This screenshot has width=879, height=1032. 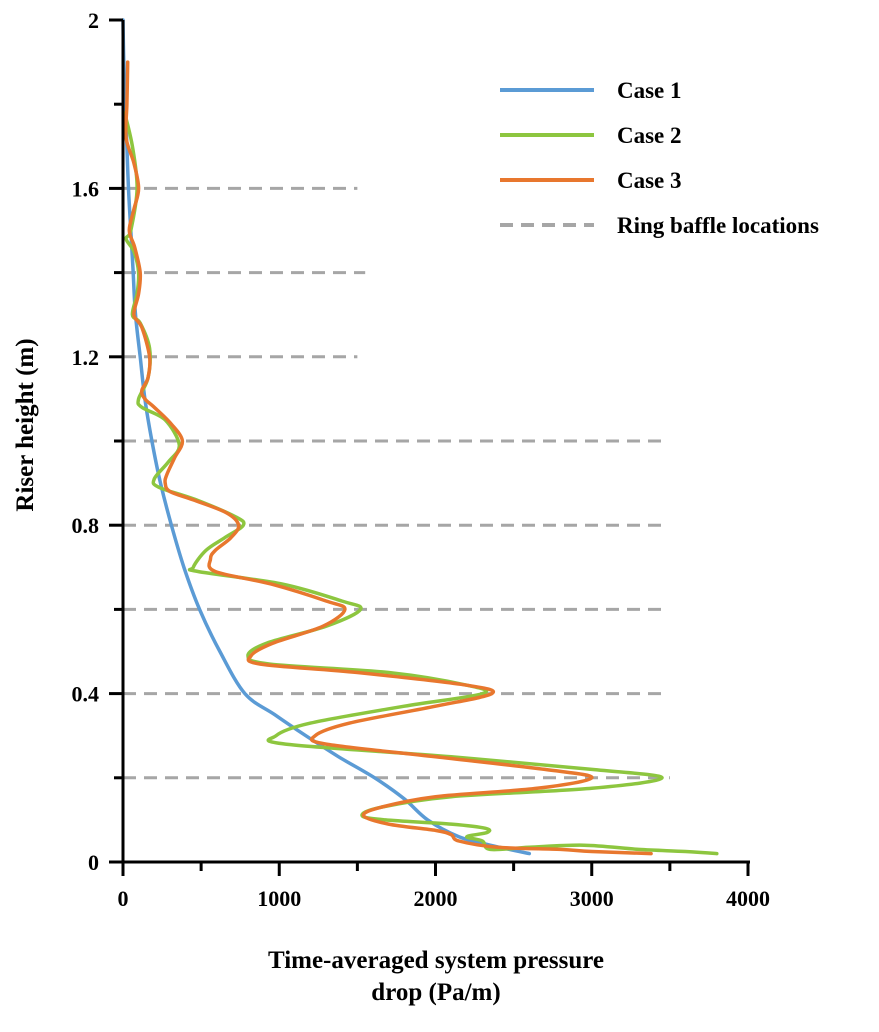 I want to click on x-tick-label-3: 3000, so click(x=592, y=898).